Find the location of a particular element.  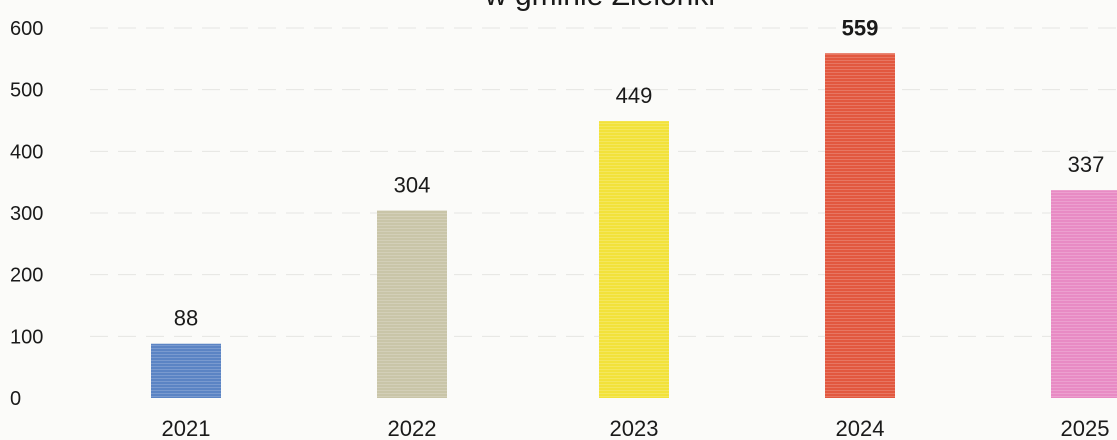

x-tick-label: 2024 is located at coordinates (860, 428).